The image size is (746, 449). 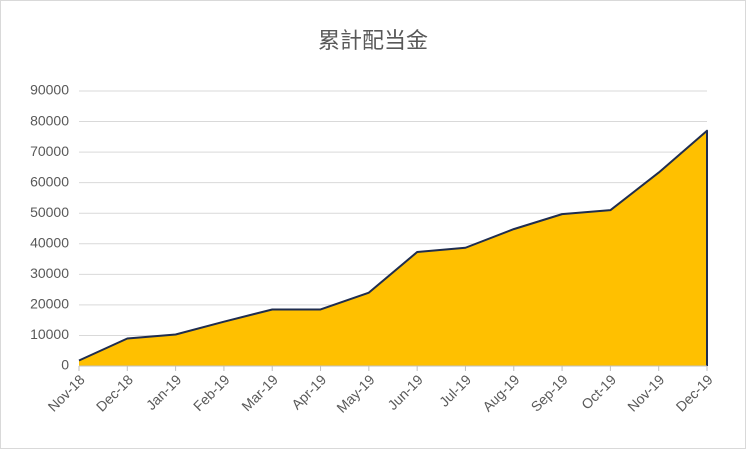 I want to click on y-tick-label: 90000, so click(x=49, y=90).